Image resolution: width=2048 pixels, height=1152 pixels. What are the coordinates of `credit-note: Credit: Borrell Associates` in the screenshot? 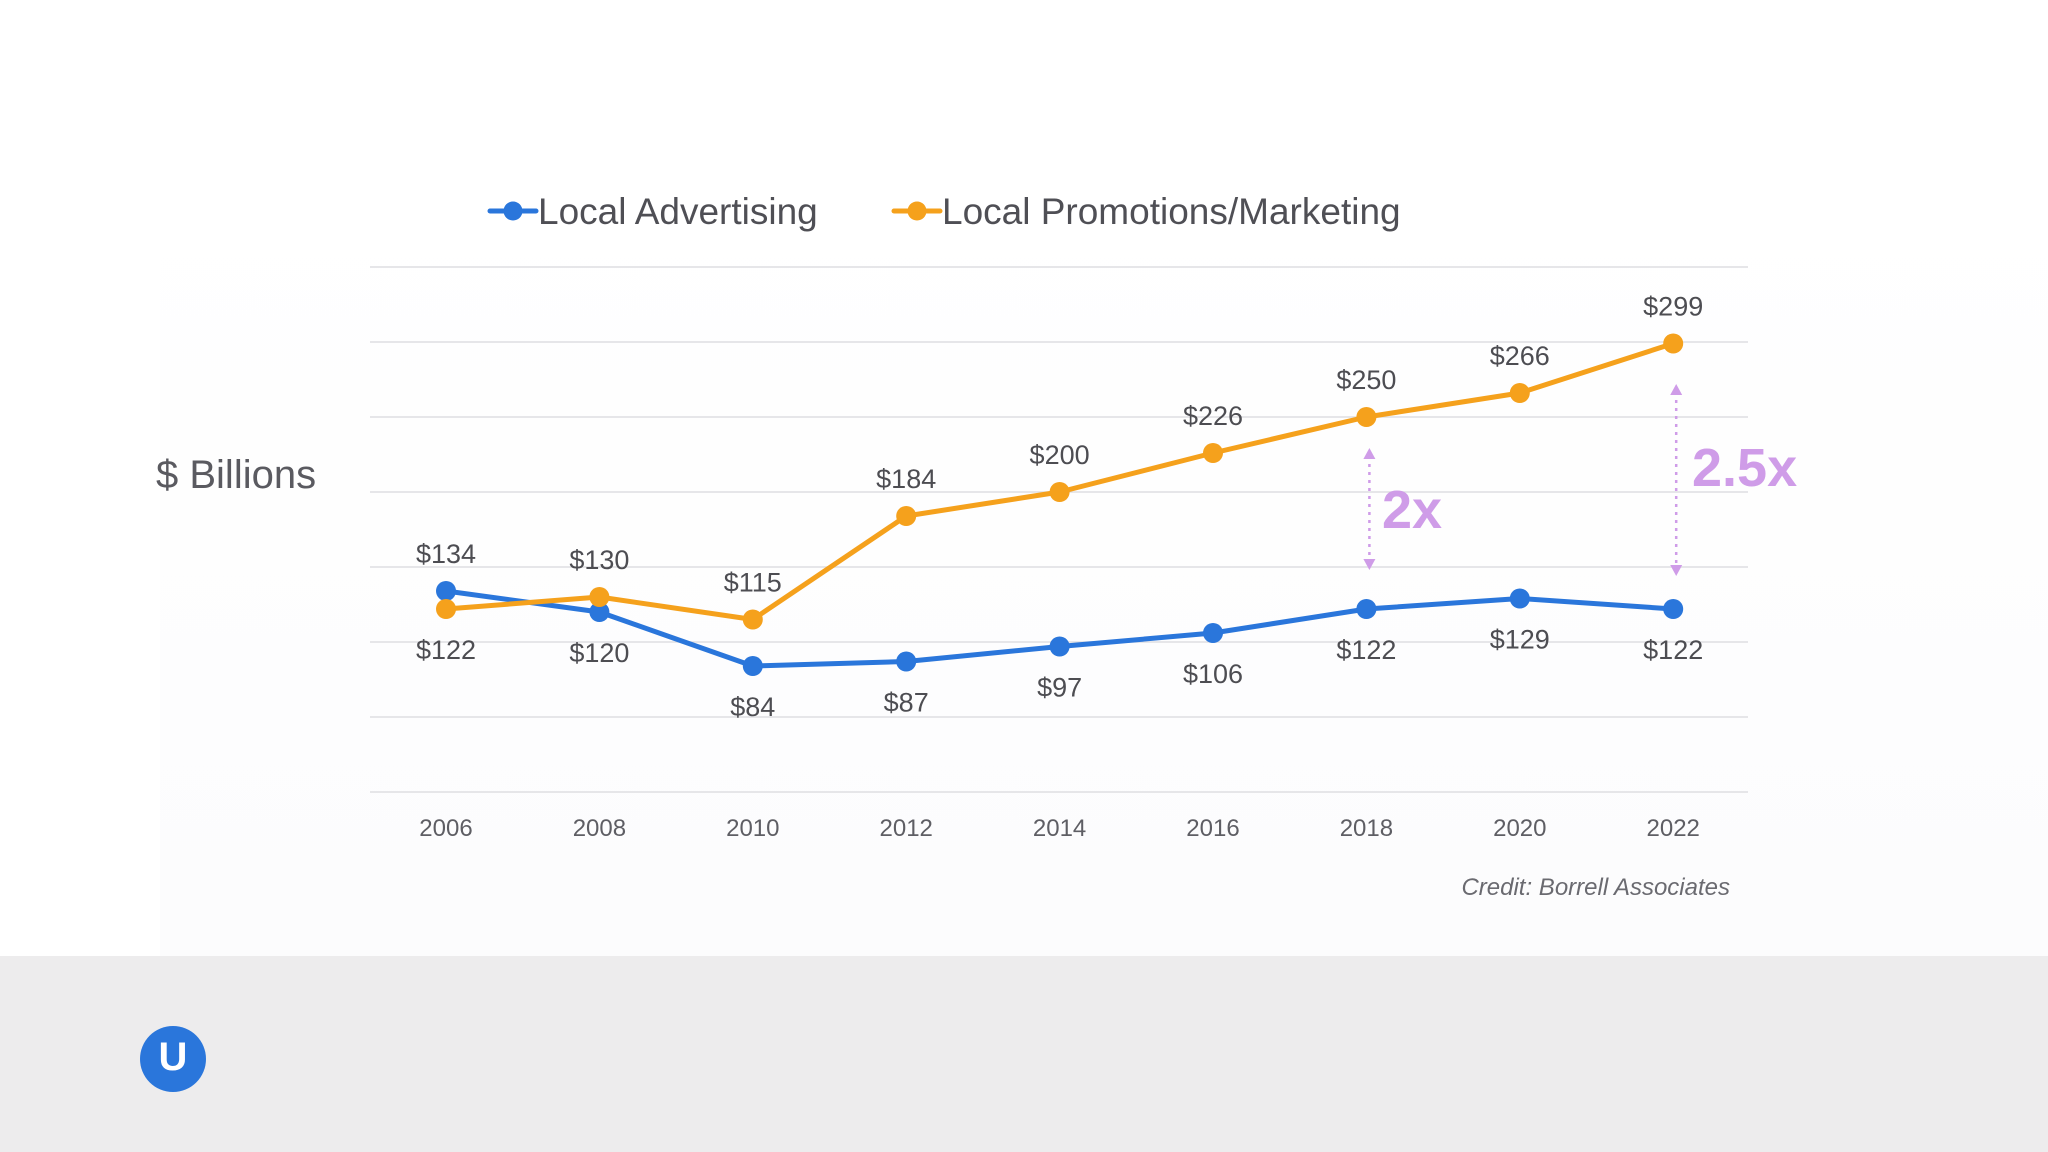 It's located at (1595, 887).